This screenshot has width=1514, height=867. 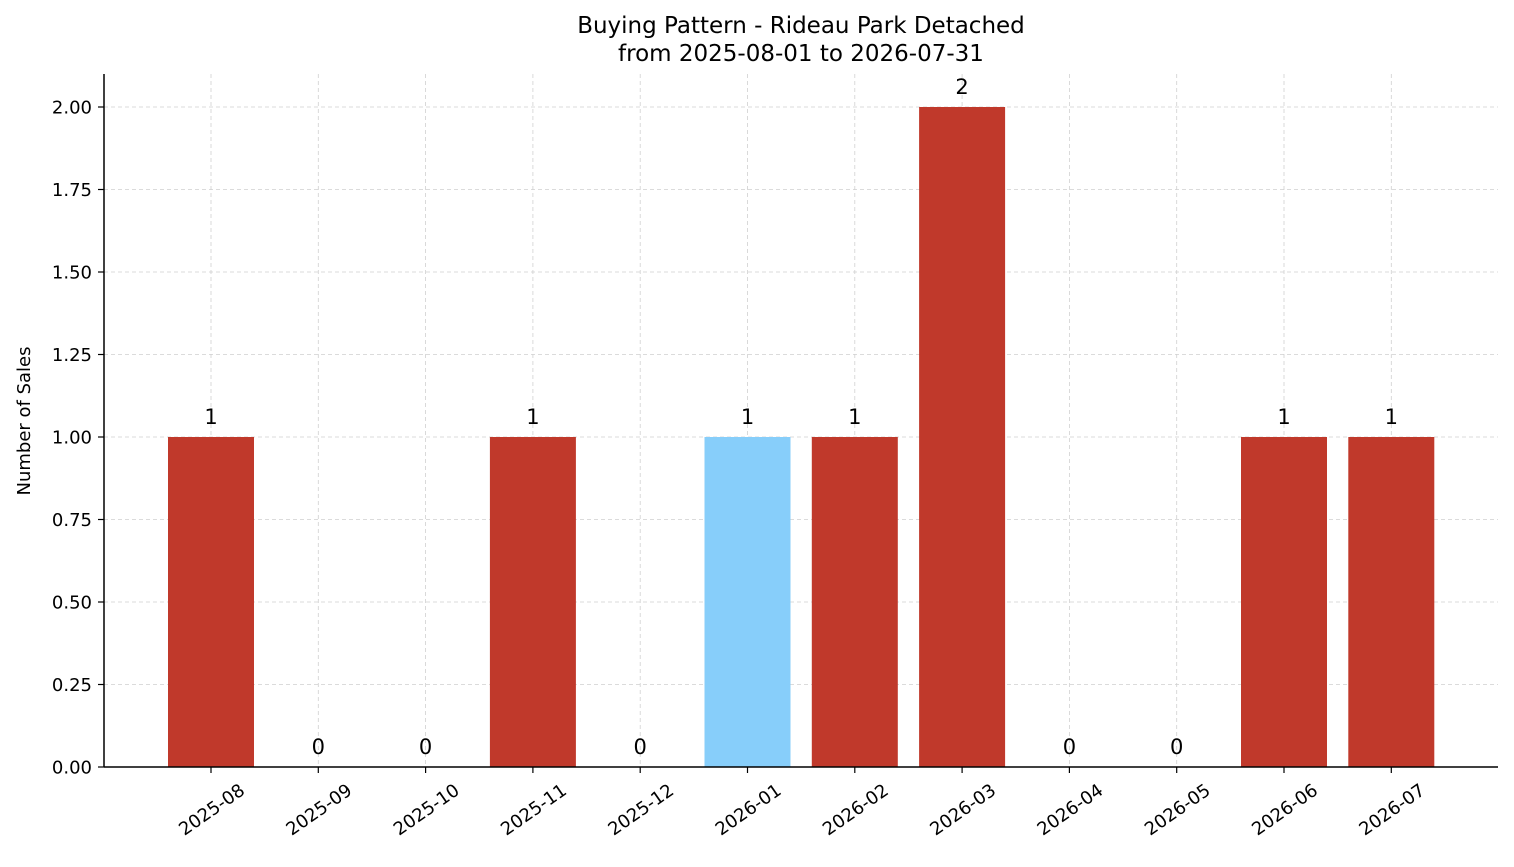 What do you see at coordinates (854, 417) in the screenshot?
I see `data-label-2026-02: 1` at bounding box center [854, 417].